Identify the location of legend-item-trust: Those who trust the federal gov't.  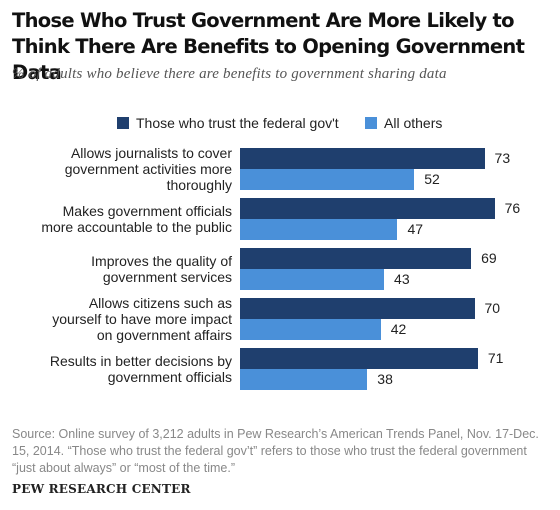
(228, 123).